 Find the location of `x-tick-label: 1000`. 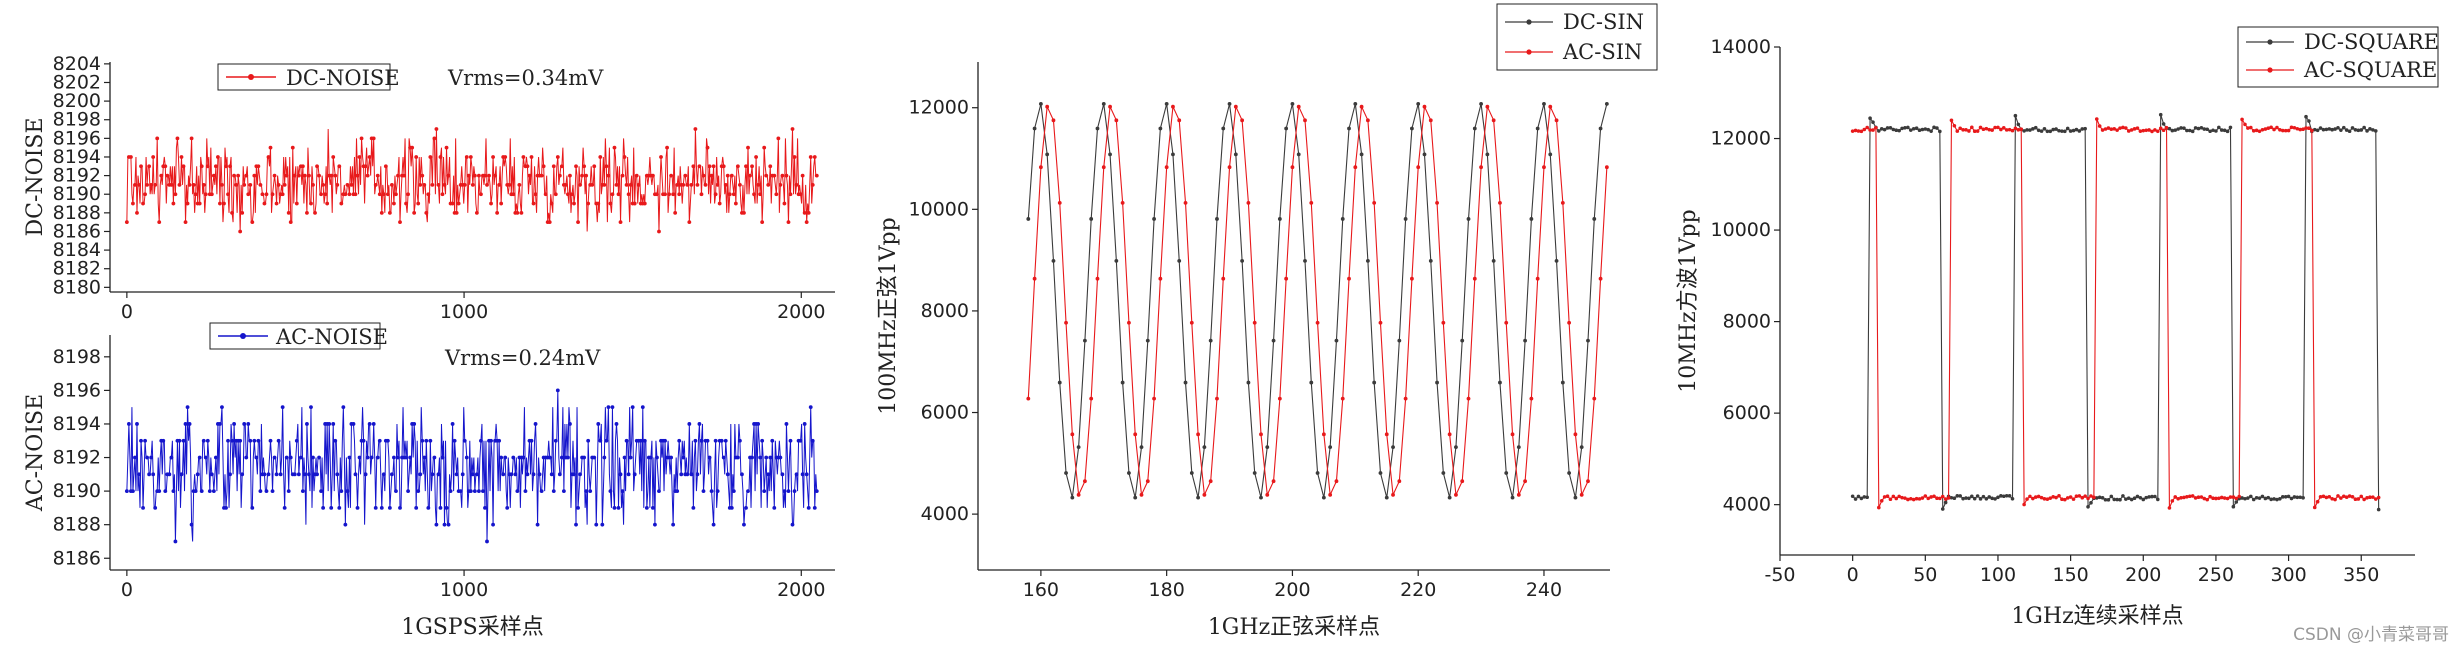

x-tick-label: 1000 is located at coordinates (464, 590).